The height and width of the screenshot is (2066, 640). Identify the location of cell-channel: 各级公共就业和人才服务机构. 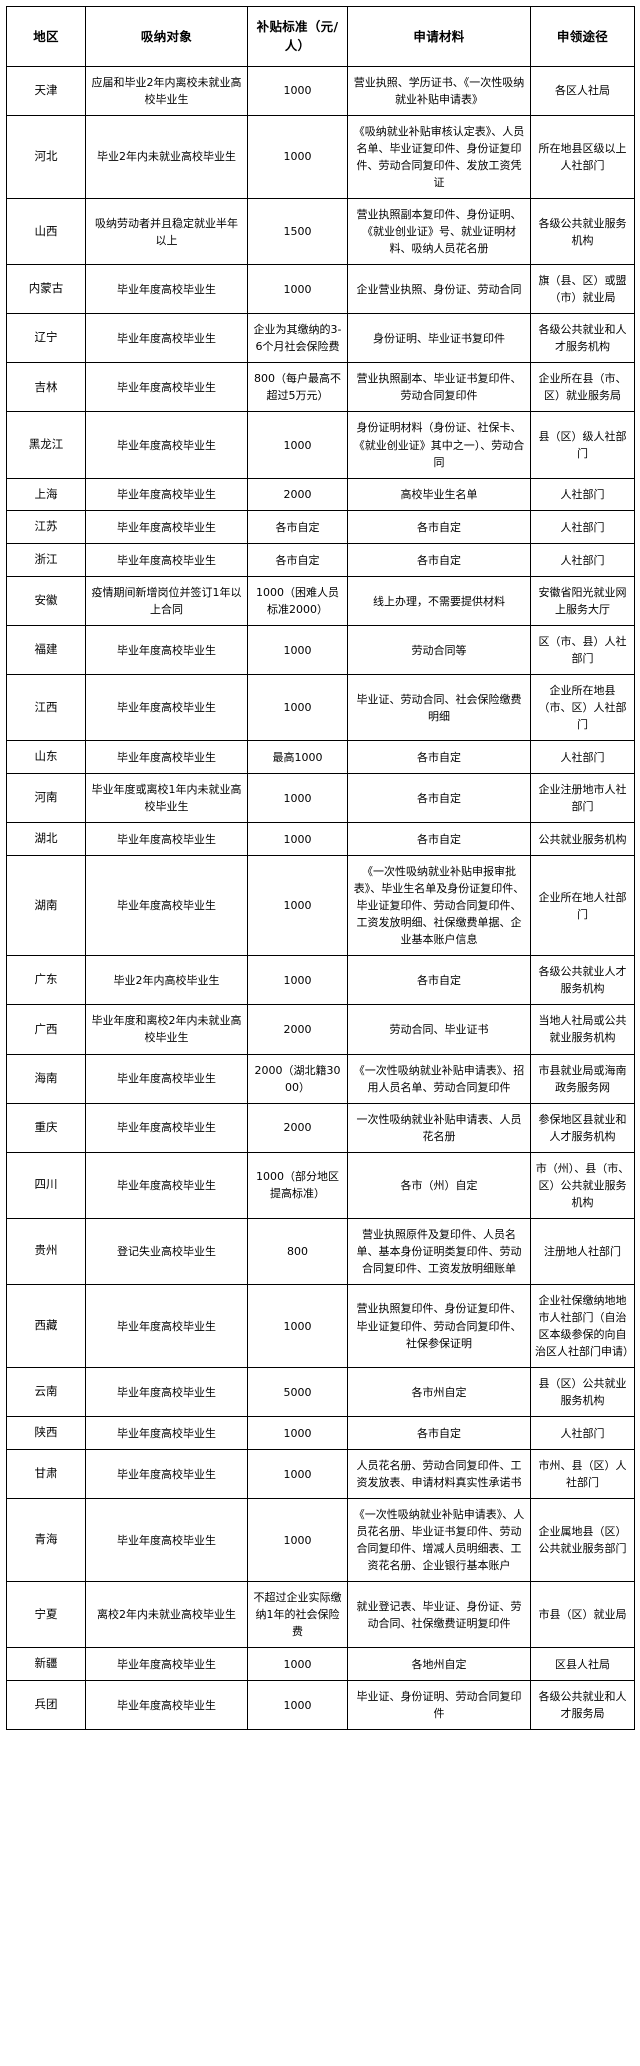
(582, 338).